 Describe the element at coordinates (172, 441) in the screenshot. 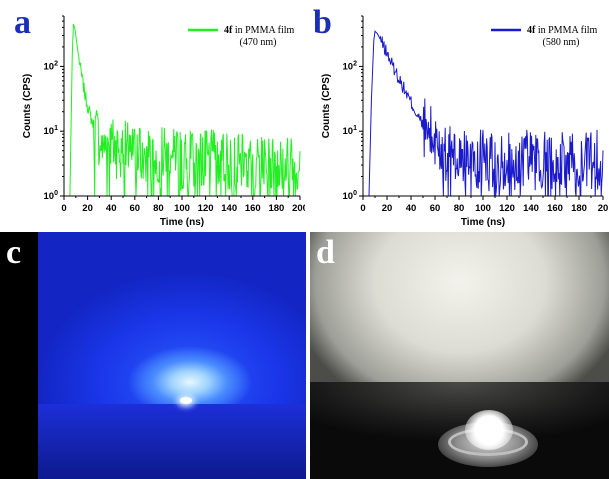

I see `blue-surface` at that location.